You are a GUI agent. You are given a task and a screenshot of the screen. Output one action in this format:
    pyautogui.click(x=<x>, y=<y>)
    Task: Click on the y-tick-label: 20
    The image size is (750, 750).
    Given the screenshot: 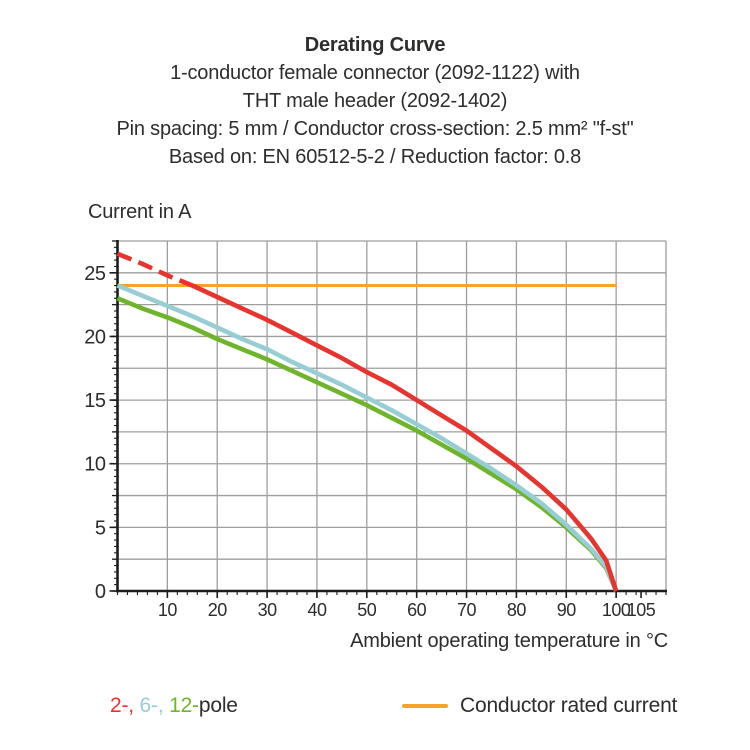 What is the action you would take?
    pyautogui.click(x=95, y=337)
    